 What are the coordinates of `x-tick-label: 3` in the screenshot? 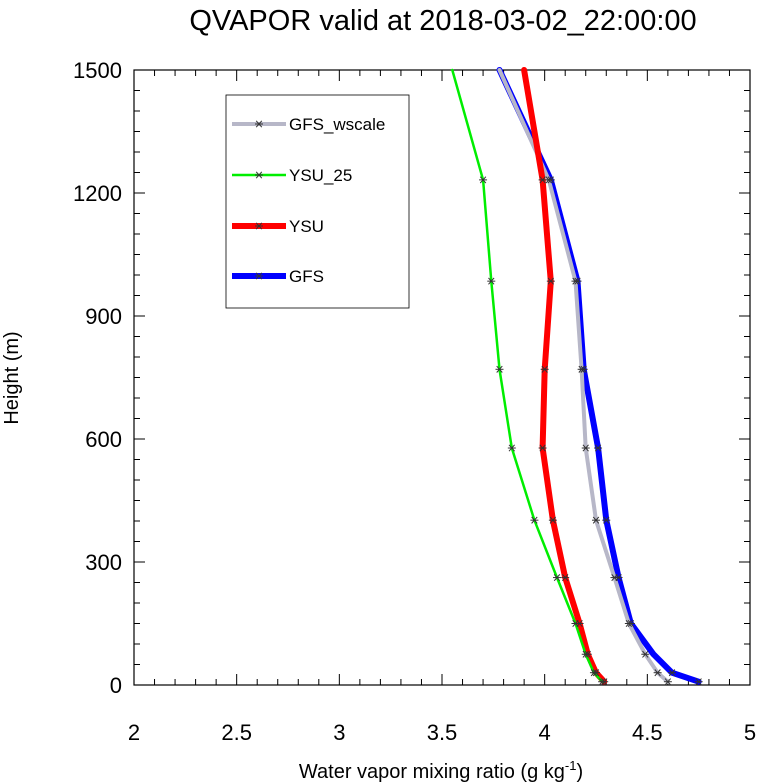 It's located at (339, 732).